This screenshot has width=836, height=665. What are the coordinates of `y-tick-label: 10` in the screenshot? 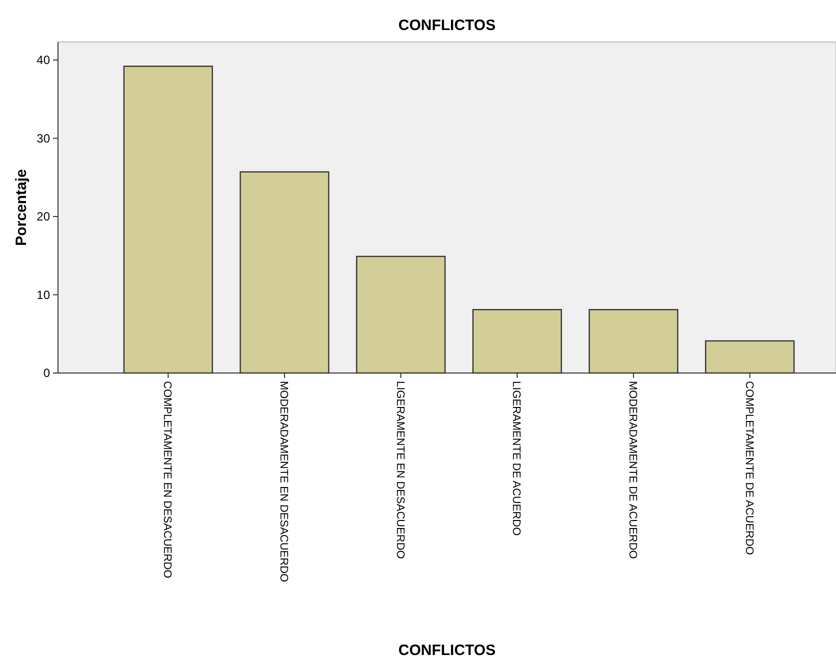 It's located at (43, 295).